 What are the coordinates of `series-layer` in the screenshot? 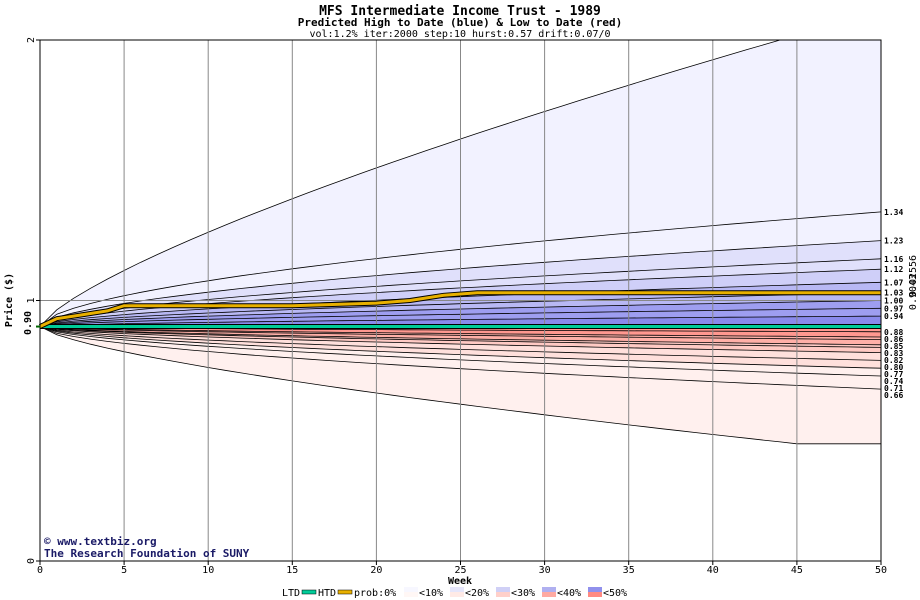 It's located at (459, 309).